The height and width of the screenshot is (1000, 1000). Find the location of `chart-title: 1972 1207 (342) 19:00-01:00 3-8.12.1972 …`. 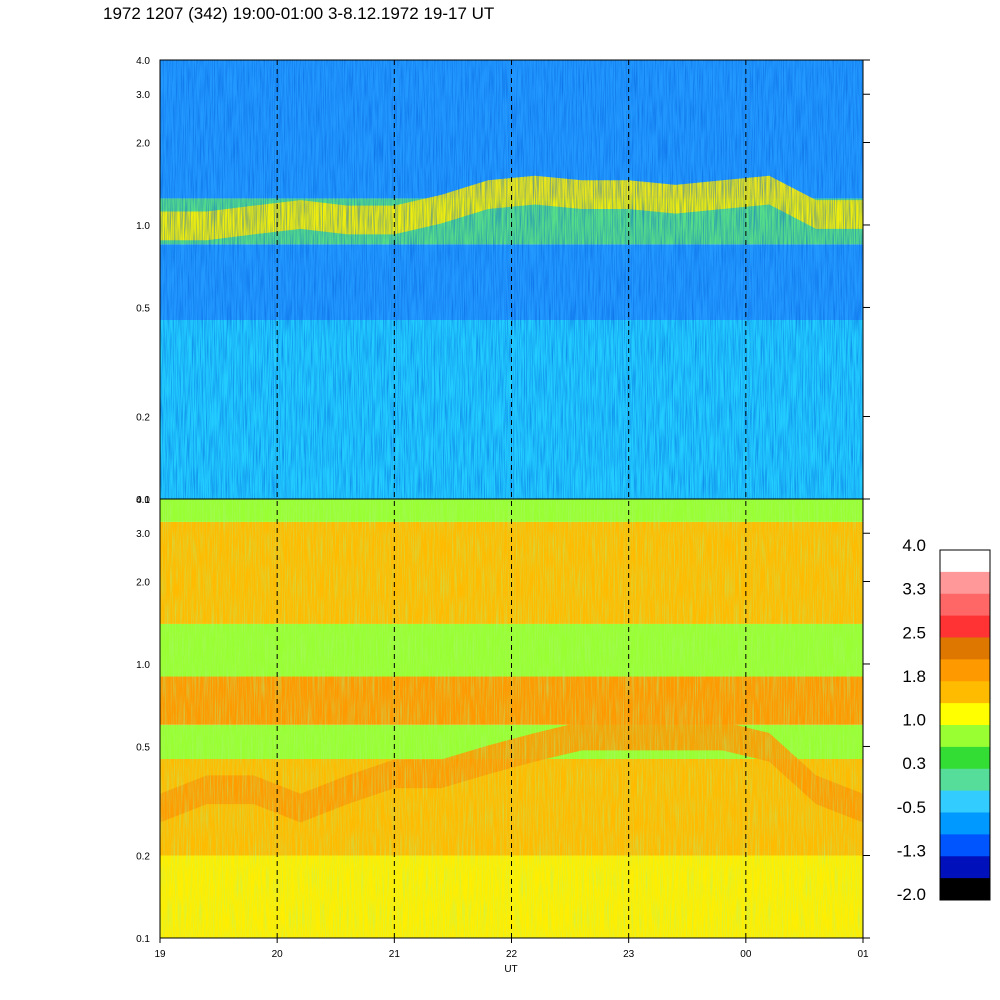

chart-title: 1972 1207 (342) 19:00-01:00 3-8.12.1972 … is located at coordinates (299, 13).